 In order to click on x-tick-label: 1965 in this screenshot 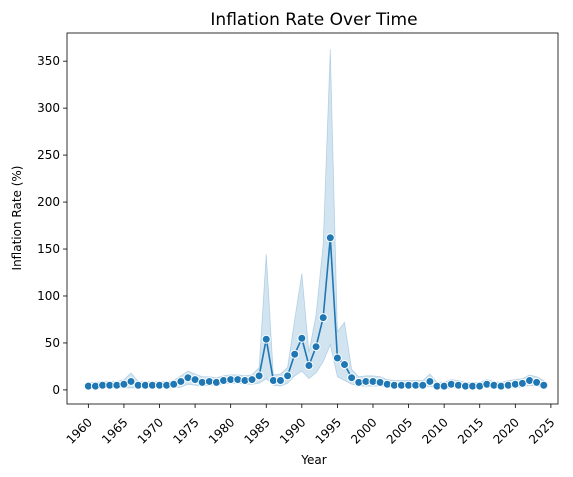, I will do `click(114, 430)`.